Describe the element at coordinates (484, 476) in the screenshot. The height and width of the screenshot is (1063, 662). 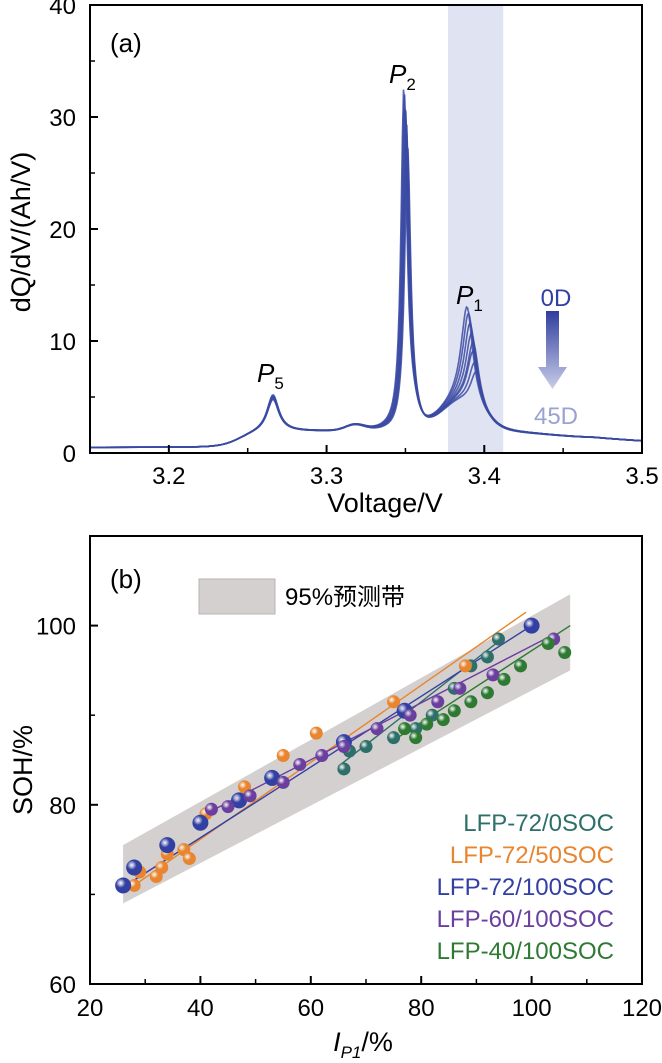
I see `panel-a-xtick-label: 3.4` at that location.